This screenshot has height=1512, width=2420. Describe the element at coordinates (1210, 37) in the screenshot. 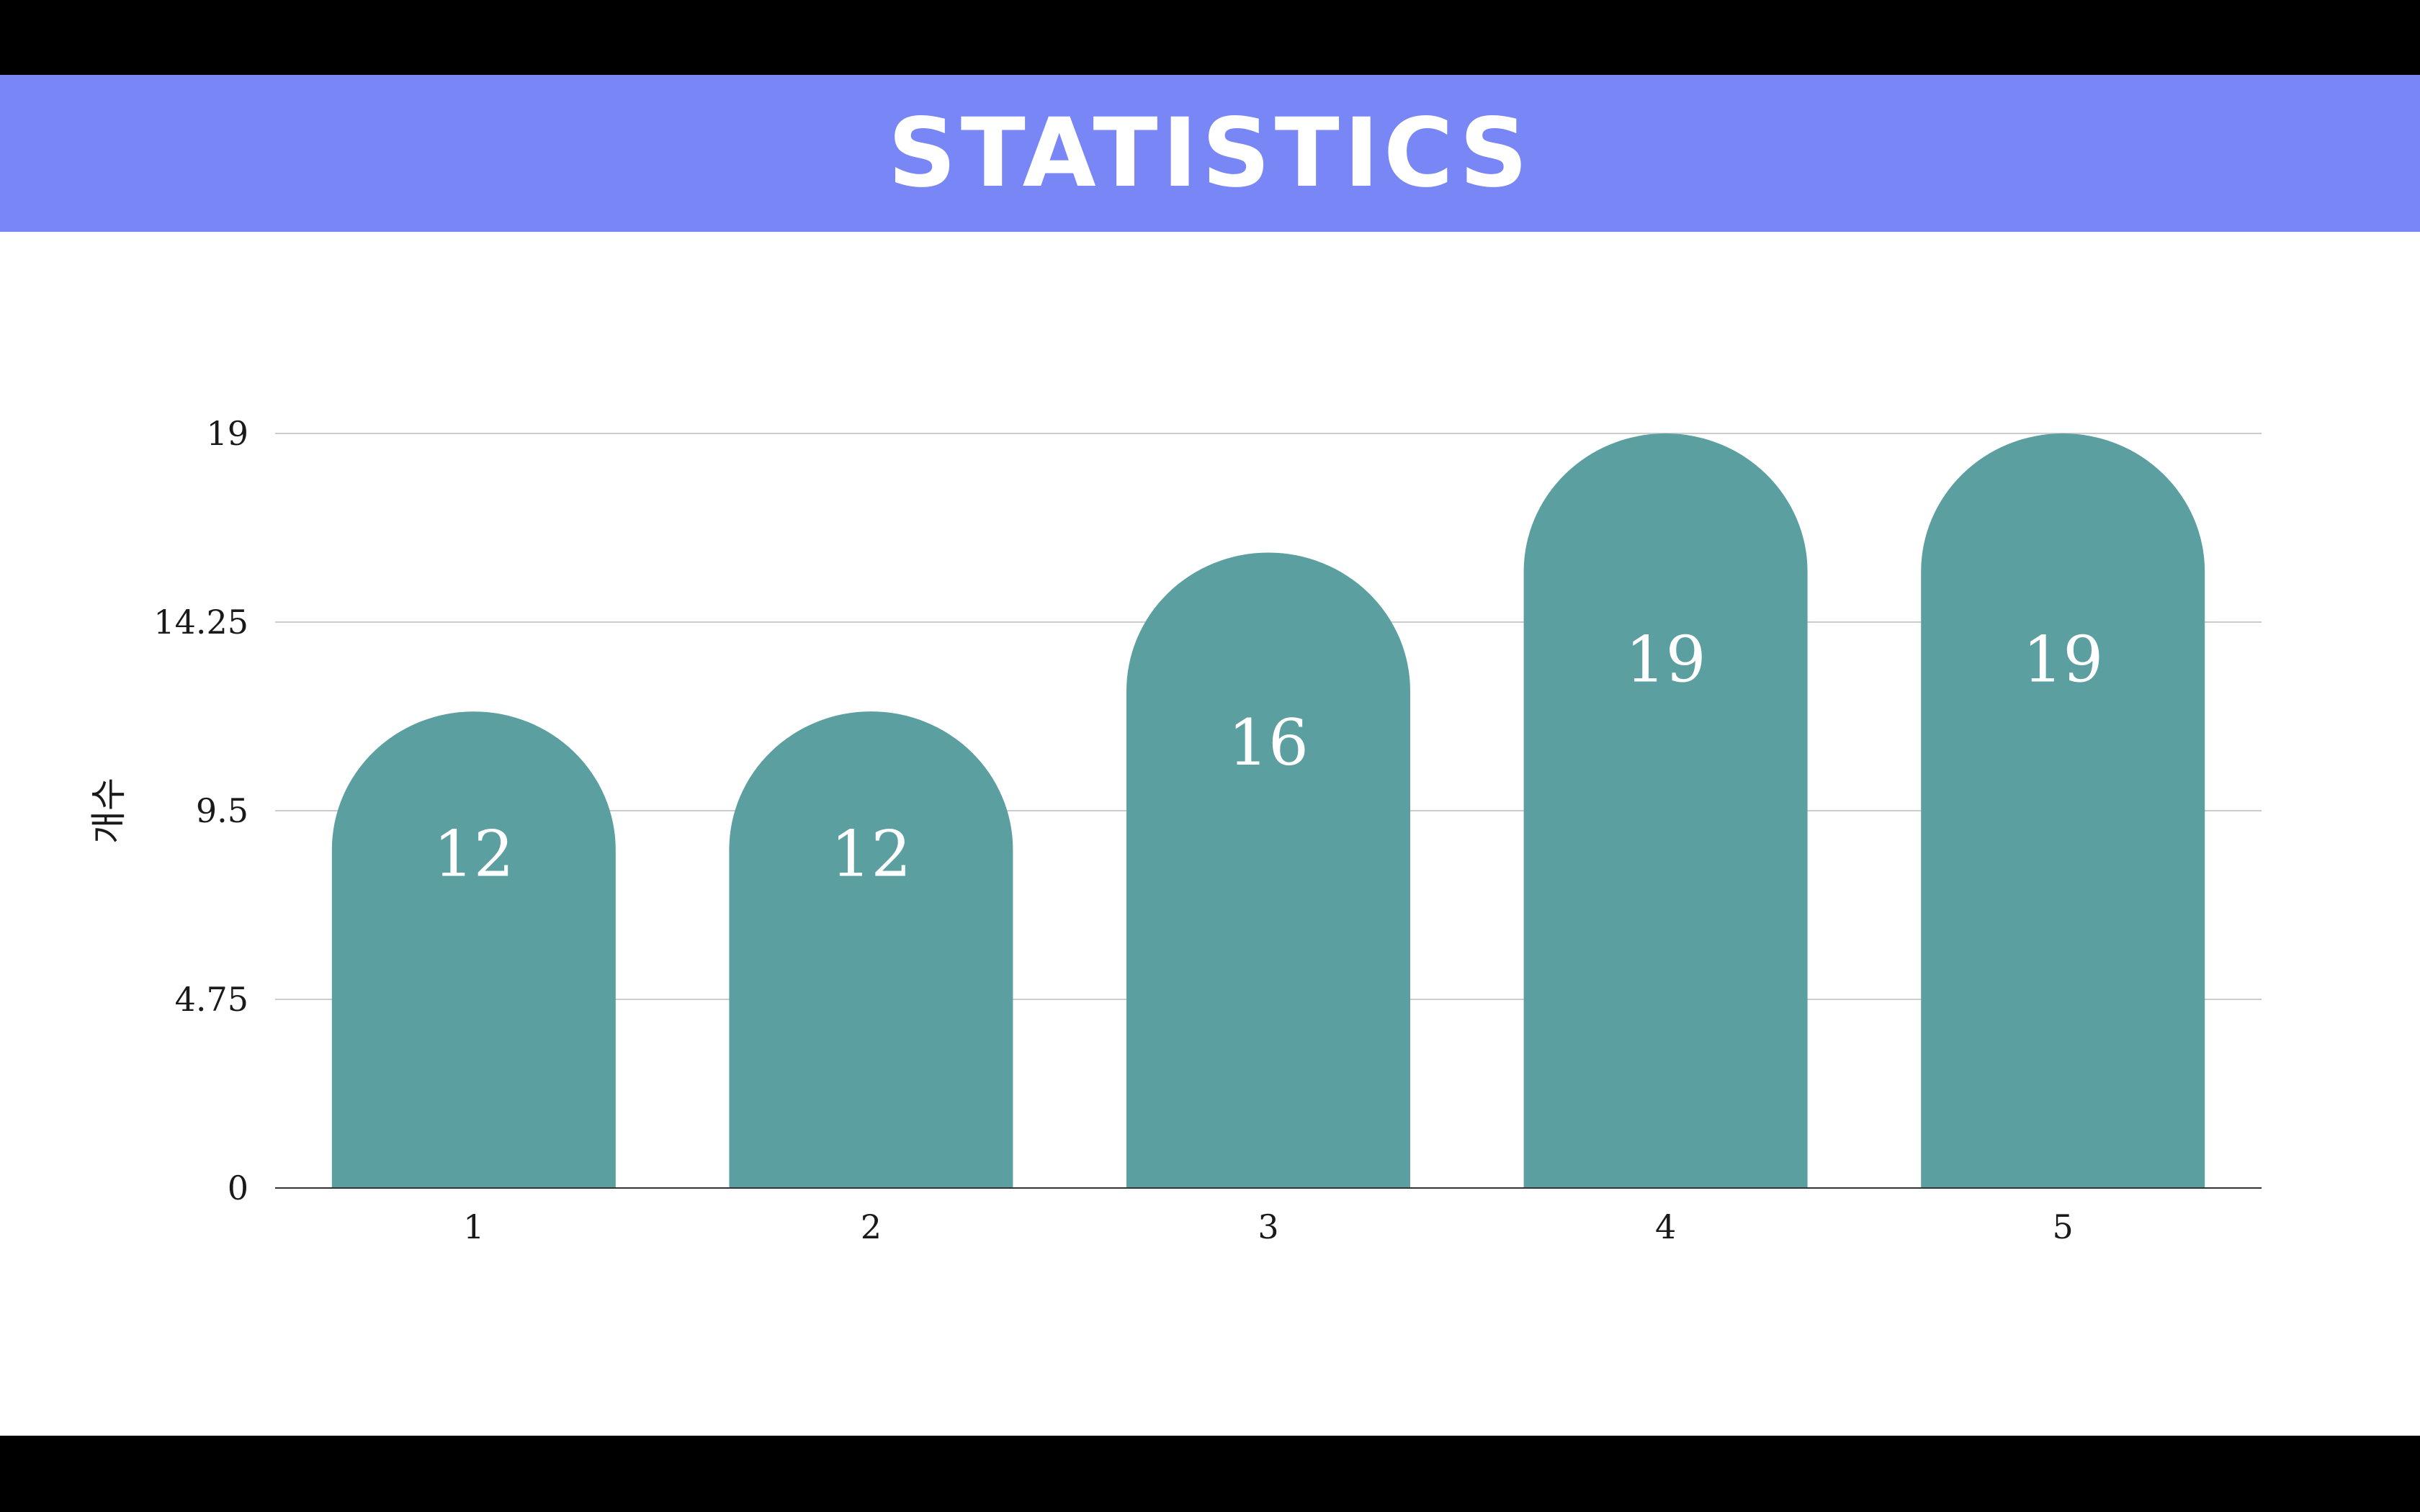

I see `letterbox-top` at that location.